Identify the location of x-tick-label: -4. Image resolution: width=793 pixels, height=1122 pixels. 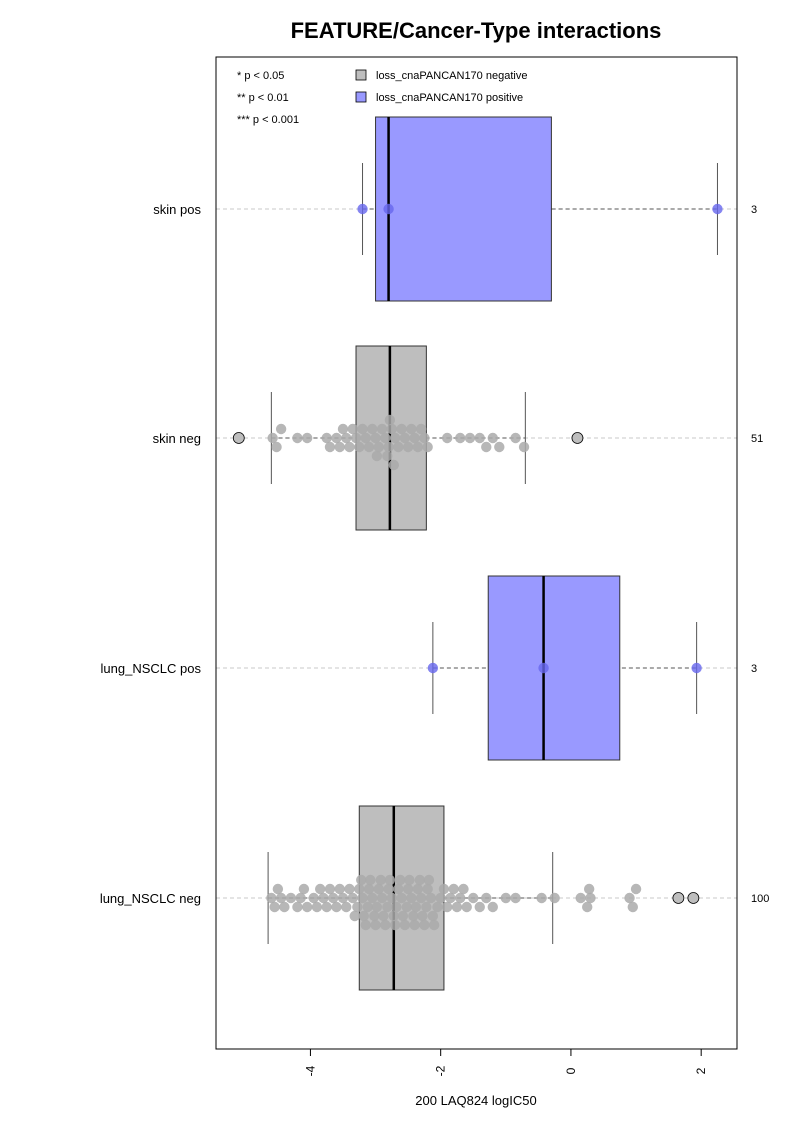
(310, 1070).